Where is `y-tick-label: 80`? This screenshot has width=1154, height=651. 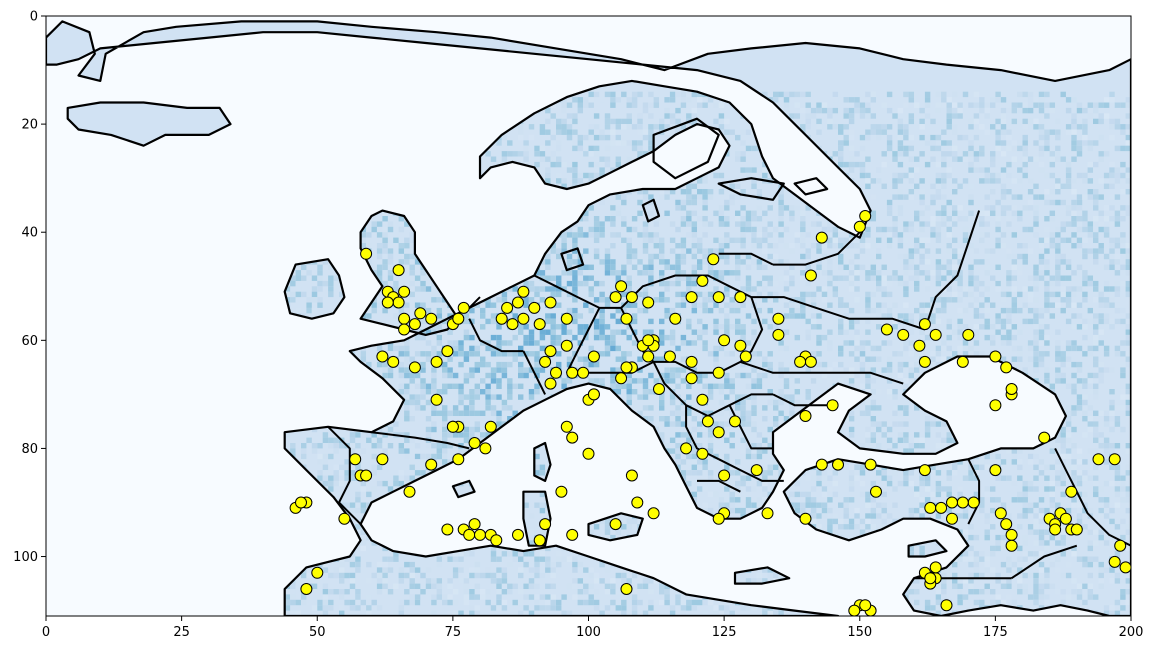 y-tick-label: 80 is located at coordinates (29, 449).